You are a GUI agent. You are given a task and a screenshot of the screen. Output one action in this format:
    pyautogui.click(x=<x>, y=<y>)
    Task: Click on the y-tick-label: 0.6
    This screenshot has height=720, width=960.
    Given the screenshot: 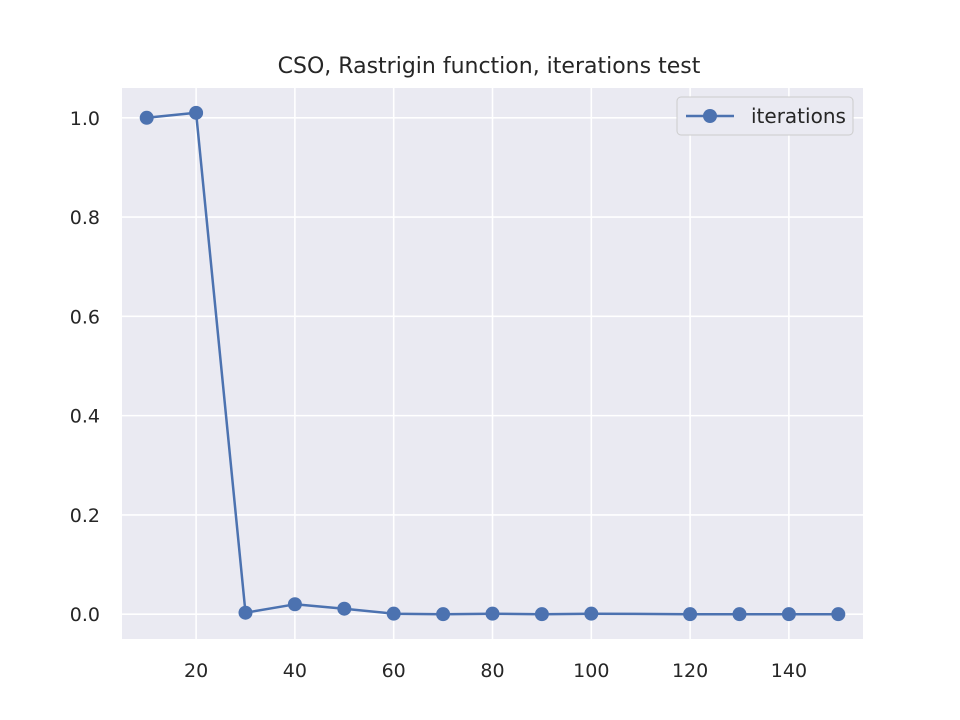 What is the action you would take?
    pyautogui.click(x=85, y=317)
    